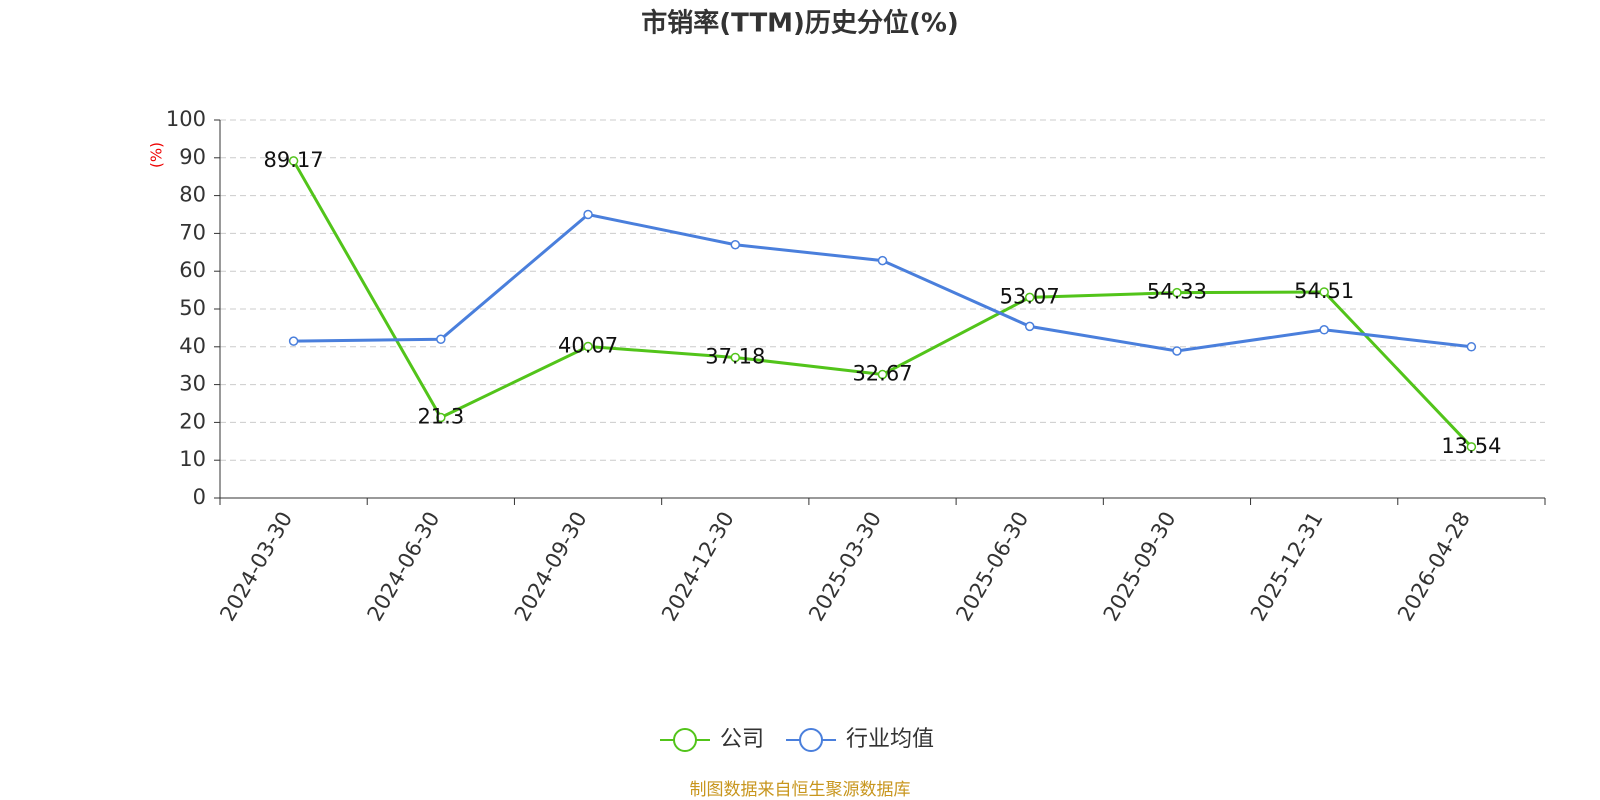 This screenshot has width=1600, height=800. What do you see at coordinates (192, 270) in the screenshot?
I see `y-tick-label: 60` at bounding box center [192, 270].